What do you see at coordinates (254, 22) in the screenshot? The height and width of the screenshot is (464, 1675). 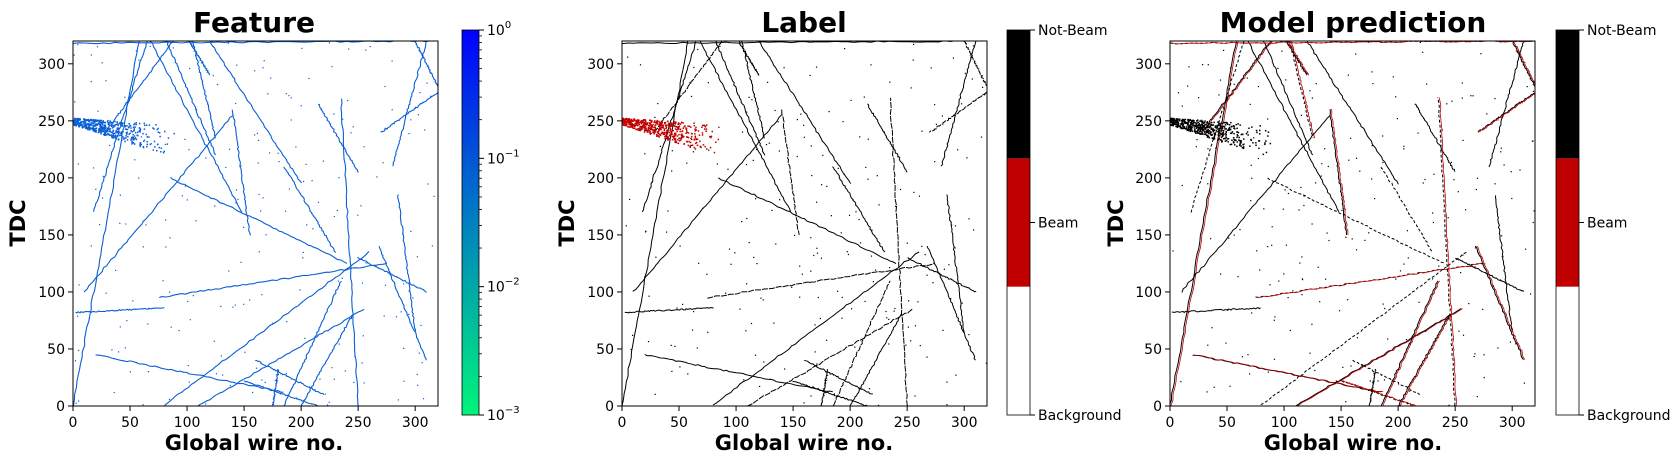 I see `panel-title-feature: Feature` at bounding box center [254, 22].